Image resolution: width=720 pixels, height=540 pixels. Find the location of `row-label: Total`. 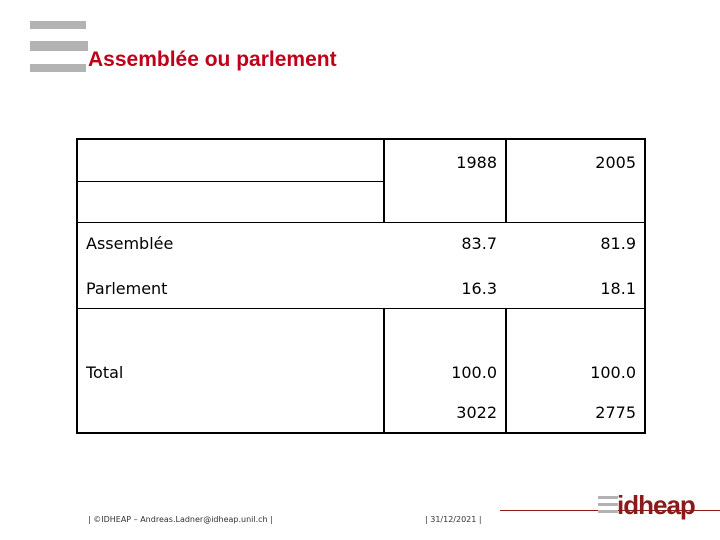

row-label: Total is located at coordinates (105, 372).